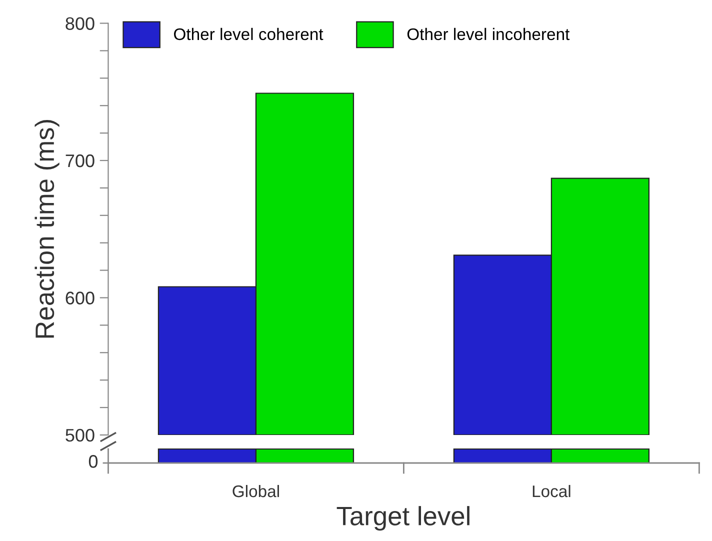  What do you see at coordinates (403, 518) in the screenshot?
I see `x-axis-title: Target level` at bounding box center [403, 518].